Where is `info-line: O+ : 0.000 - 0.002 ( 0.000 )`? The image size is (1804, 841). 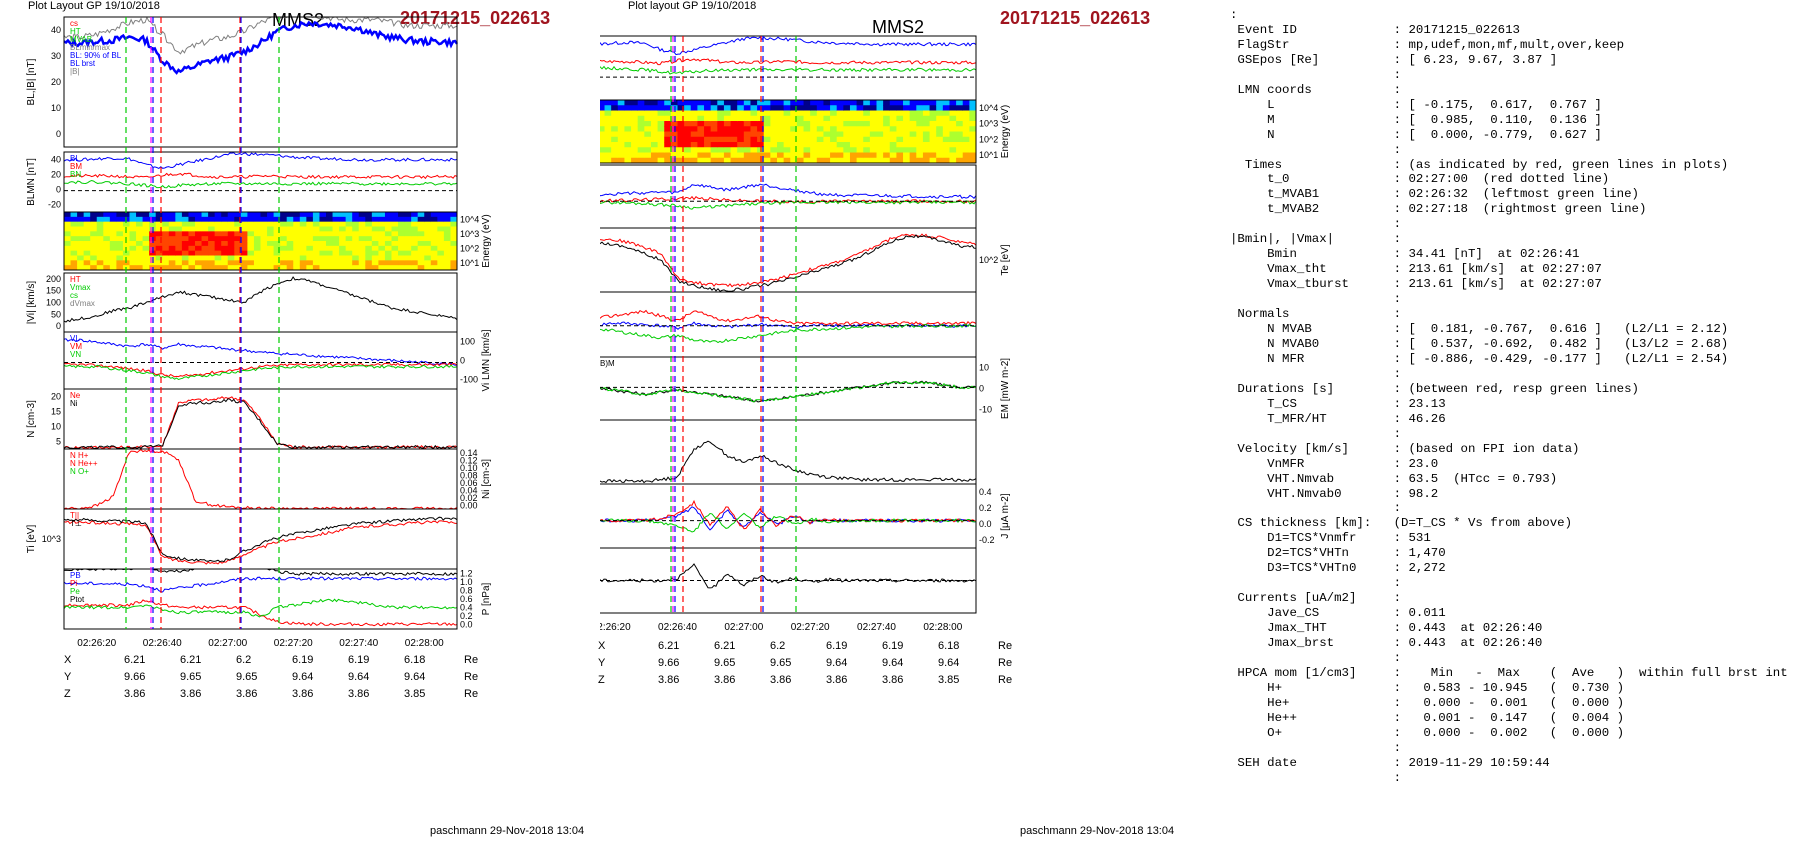 info-line: O+ : 0.000 - 0.002 ( 0.000 ) is located at coordinates (1427, 732).